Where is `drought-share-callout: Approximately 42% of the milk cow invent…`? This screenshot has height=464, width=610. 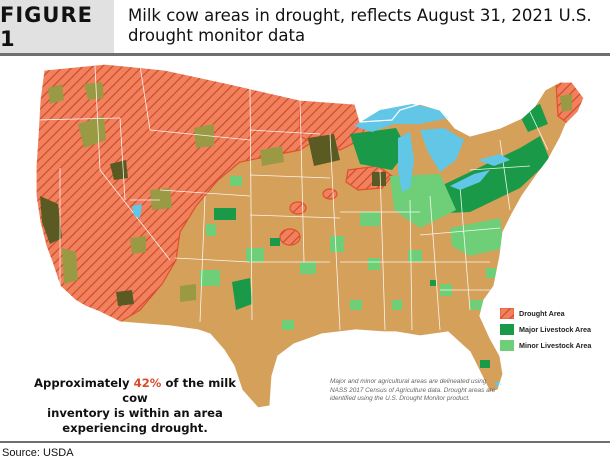 drought-share-callout: Approximately 42% of the milk cow invent… is located at coordinates (135, 406).